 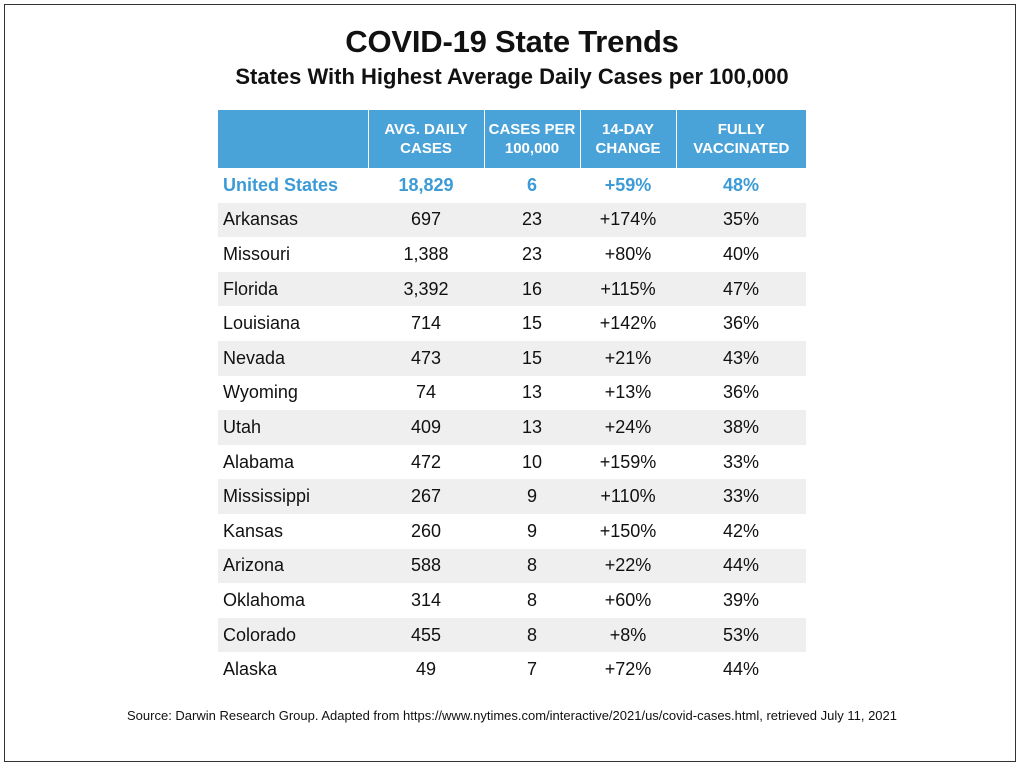 I want to click on value-cell: 409, so click(x=426, y=427).